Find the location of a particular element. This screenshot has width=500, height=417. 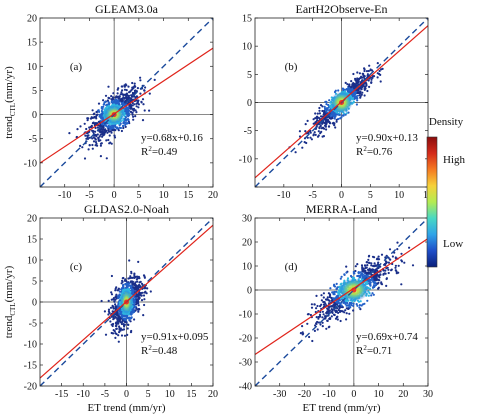

plot-area is located at coordinates (341, 302).